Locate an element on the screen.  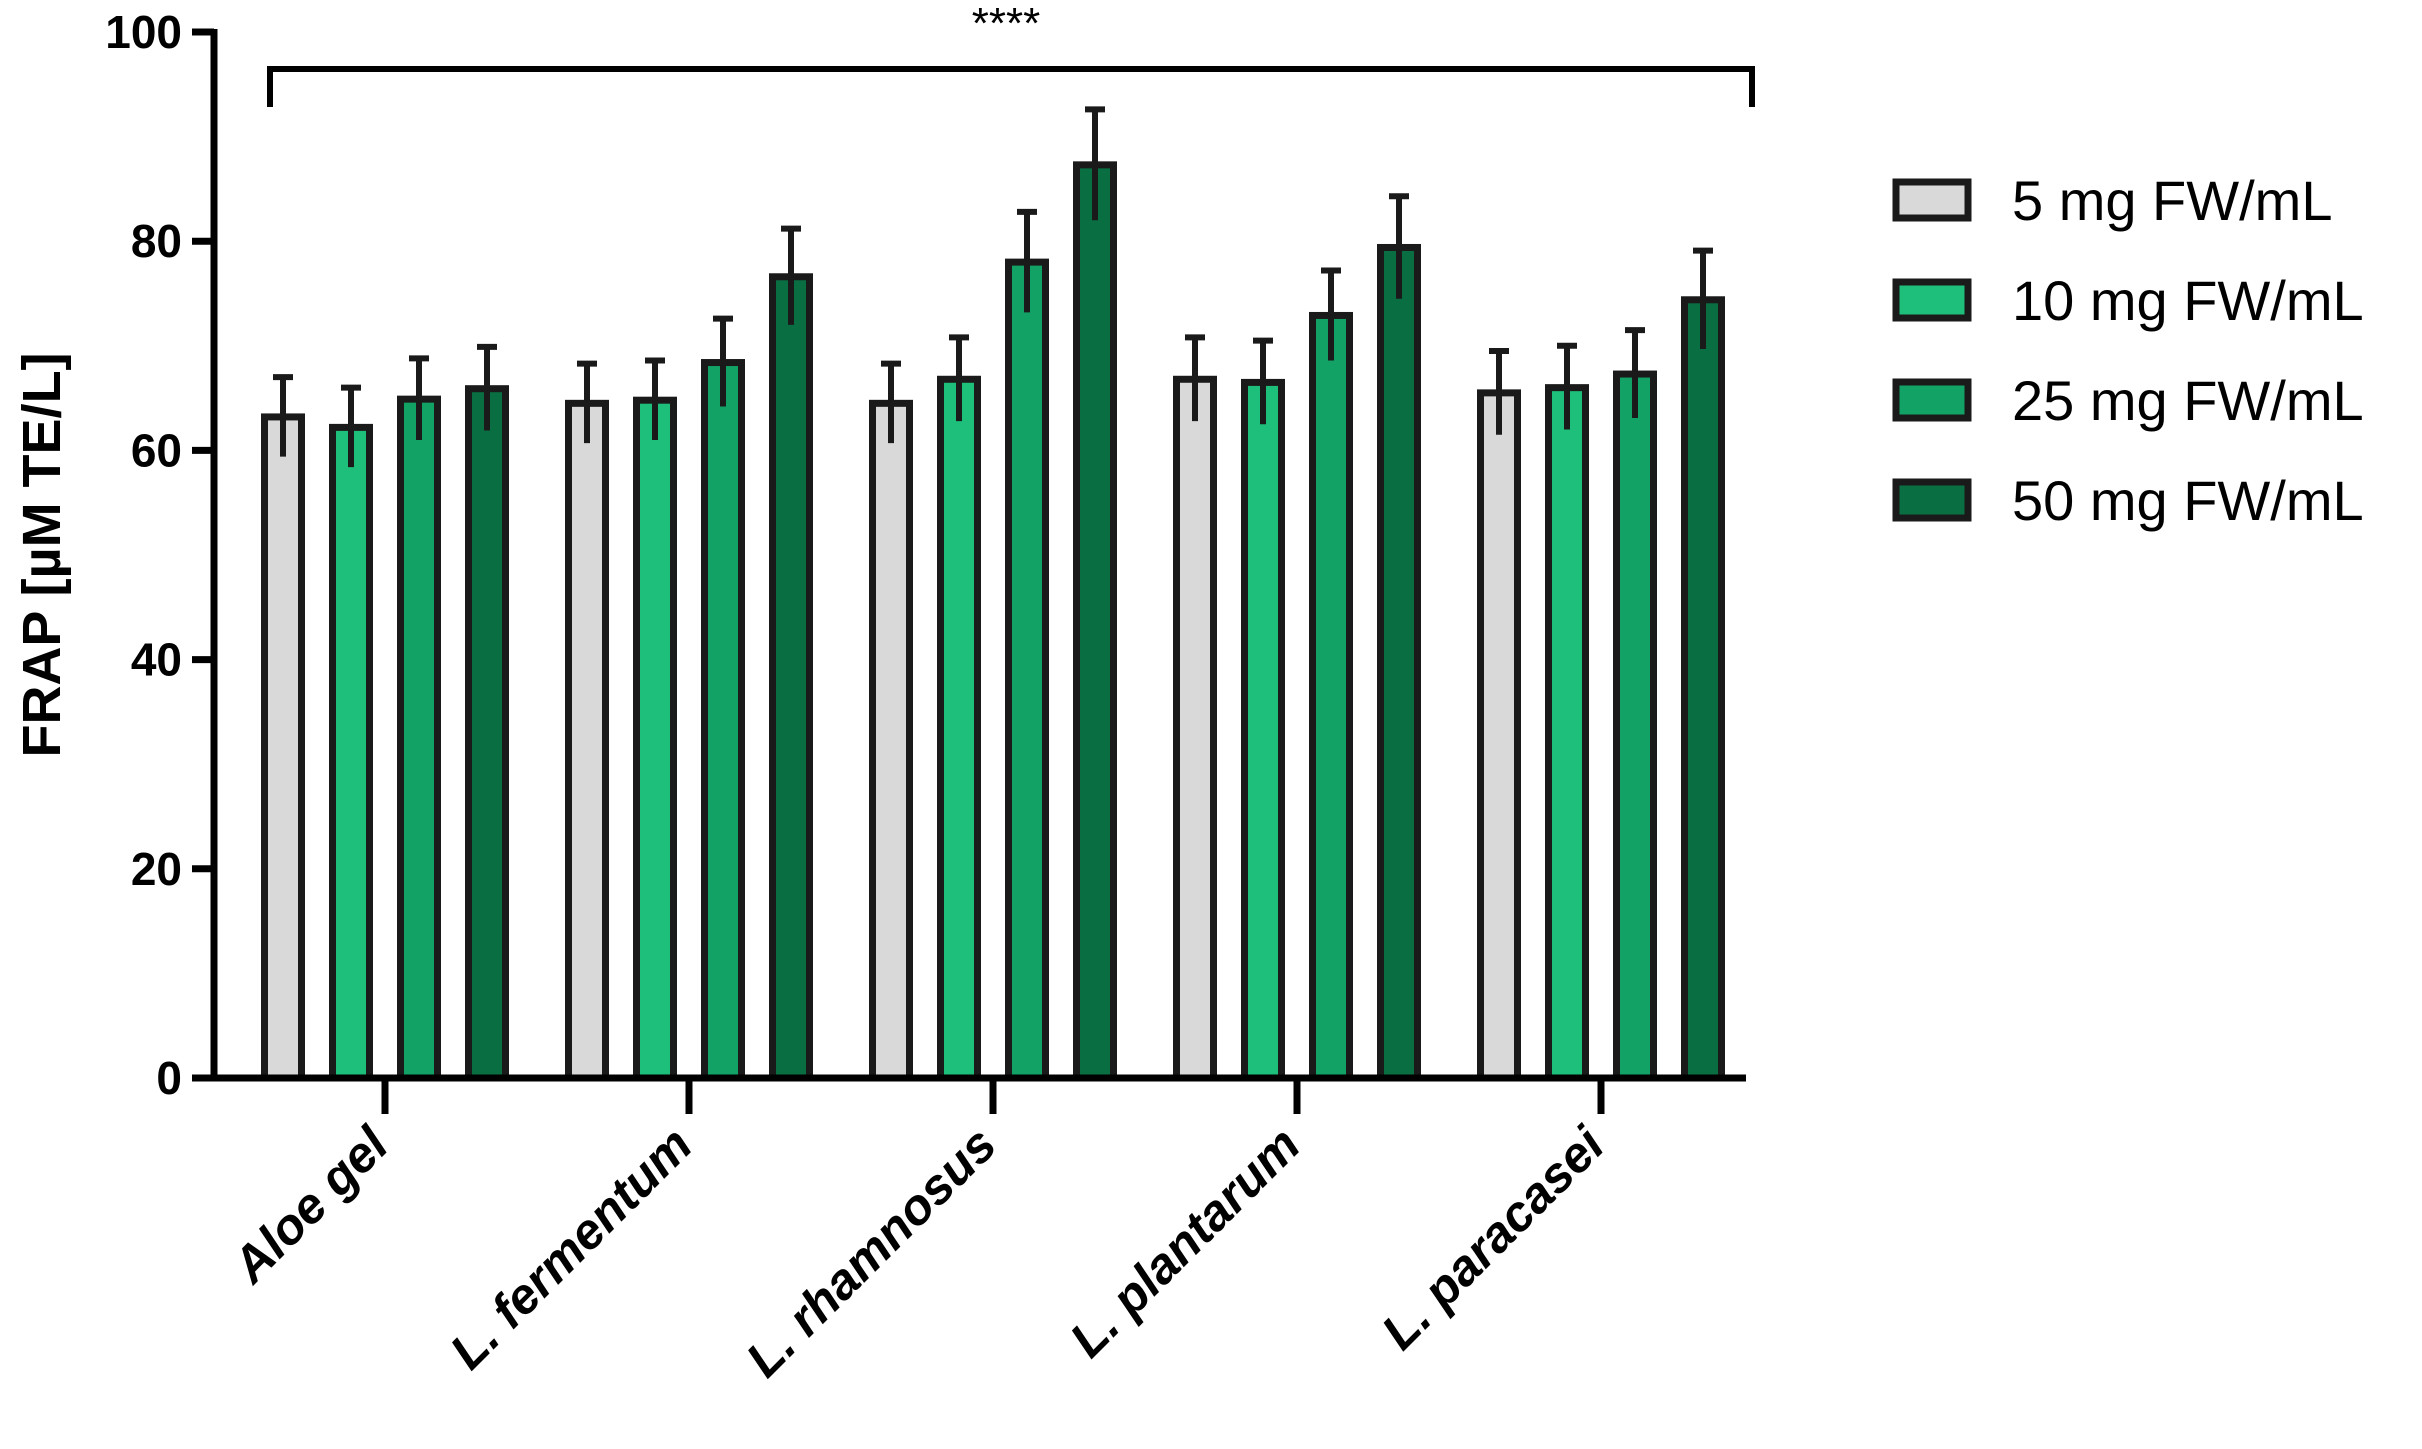
legend-label-3: 25 mg FW/mL is located at coordinates (2188, 400).